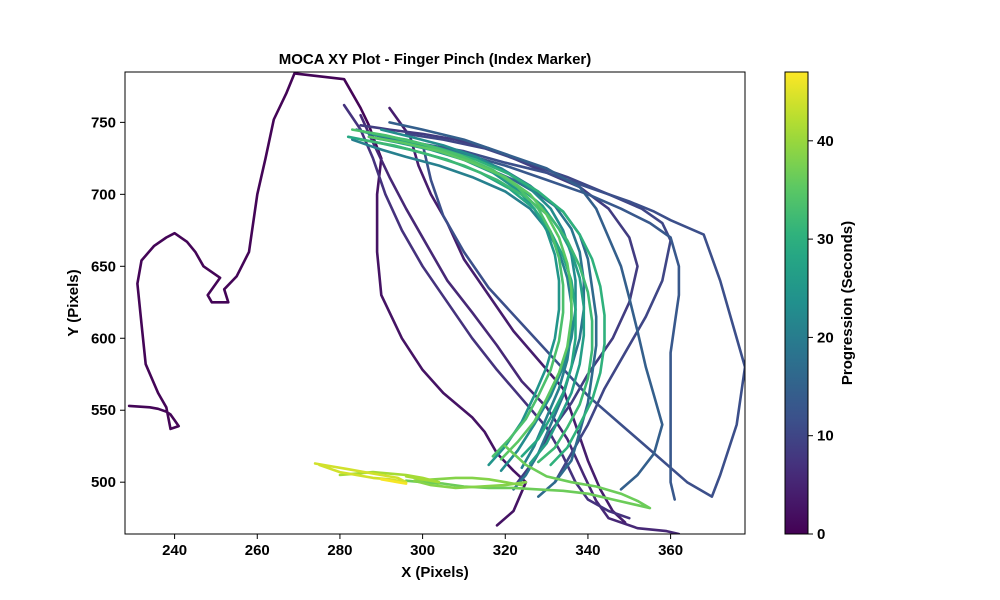 The height and width of the screenshot is (600, 1000). I want to click on x-tick-label: 240, so click(174, 550).